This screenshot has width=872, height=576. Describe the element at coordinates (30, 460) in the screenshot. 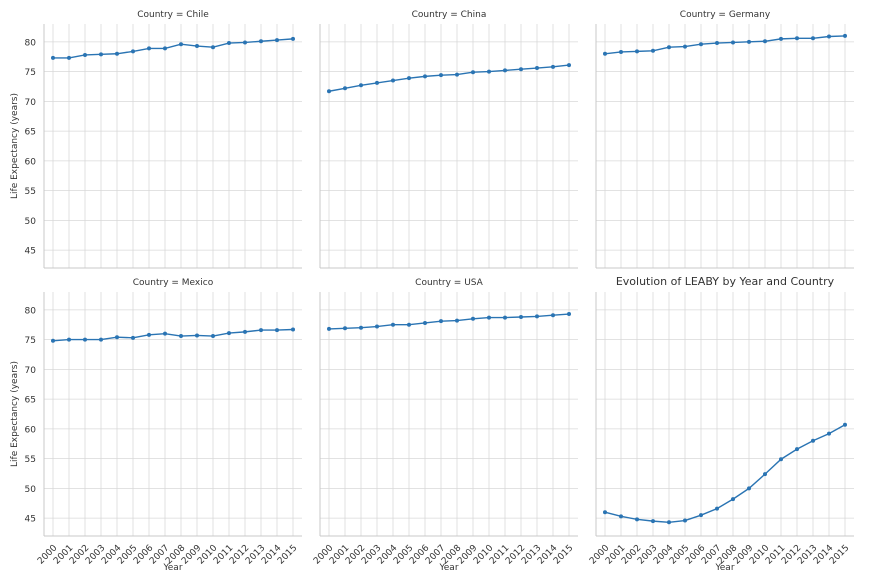

I see `y-tick-label: 55` at that location.